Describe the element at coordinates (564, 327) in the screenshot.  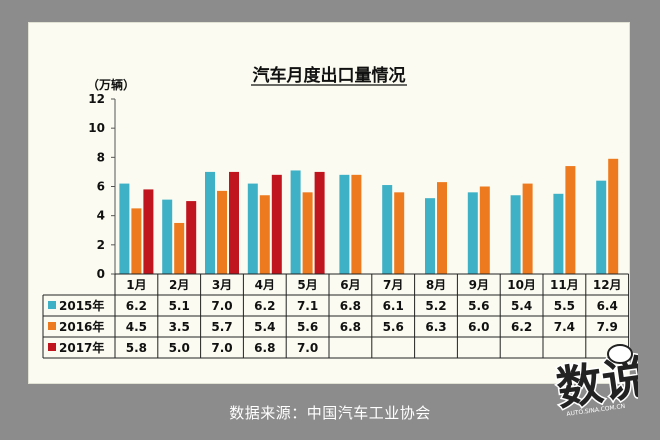
I see `data-label: 7.4` at that location.